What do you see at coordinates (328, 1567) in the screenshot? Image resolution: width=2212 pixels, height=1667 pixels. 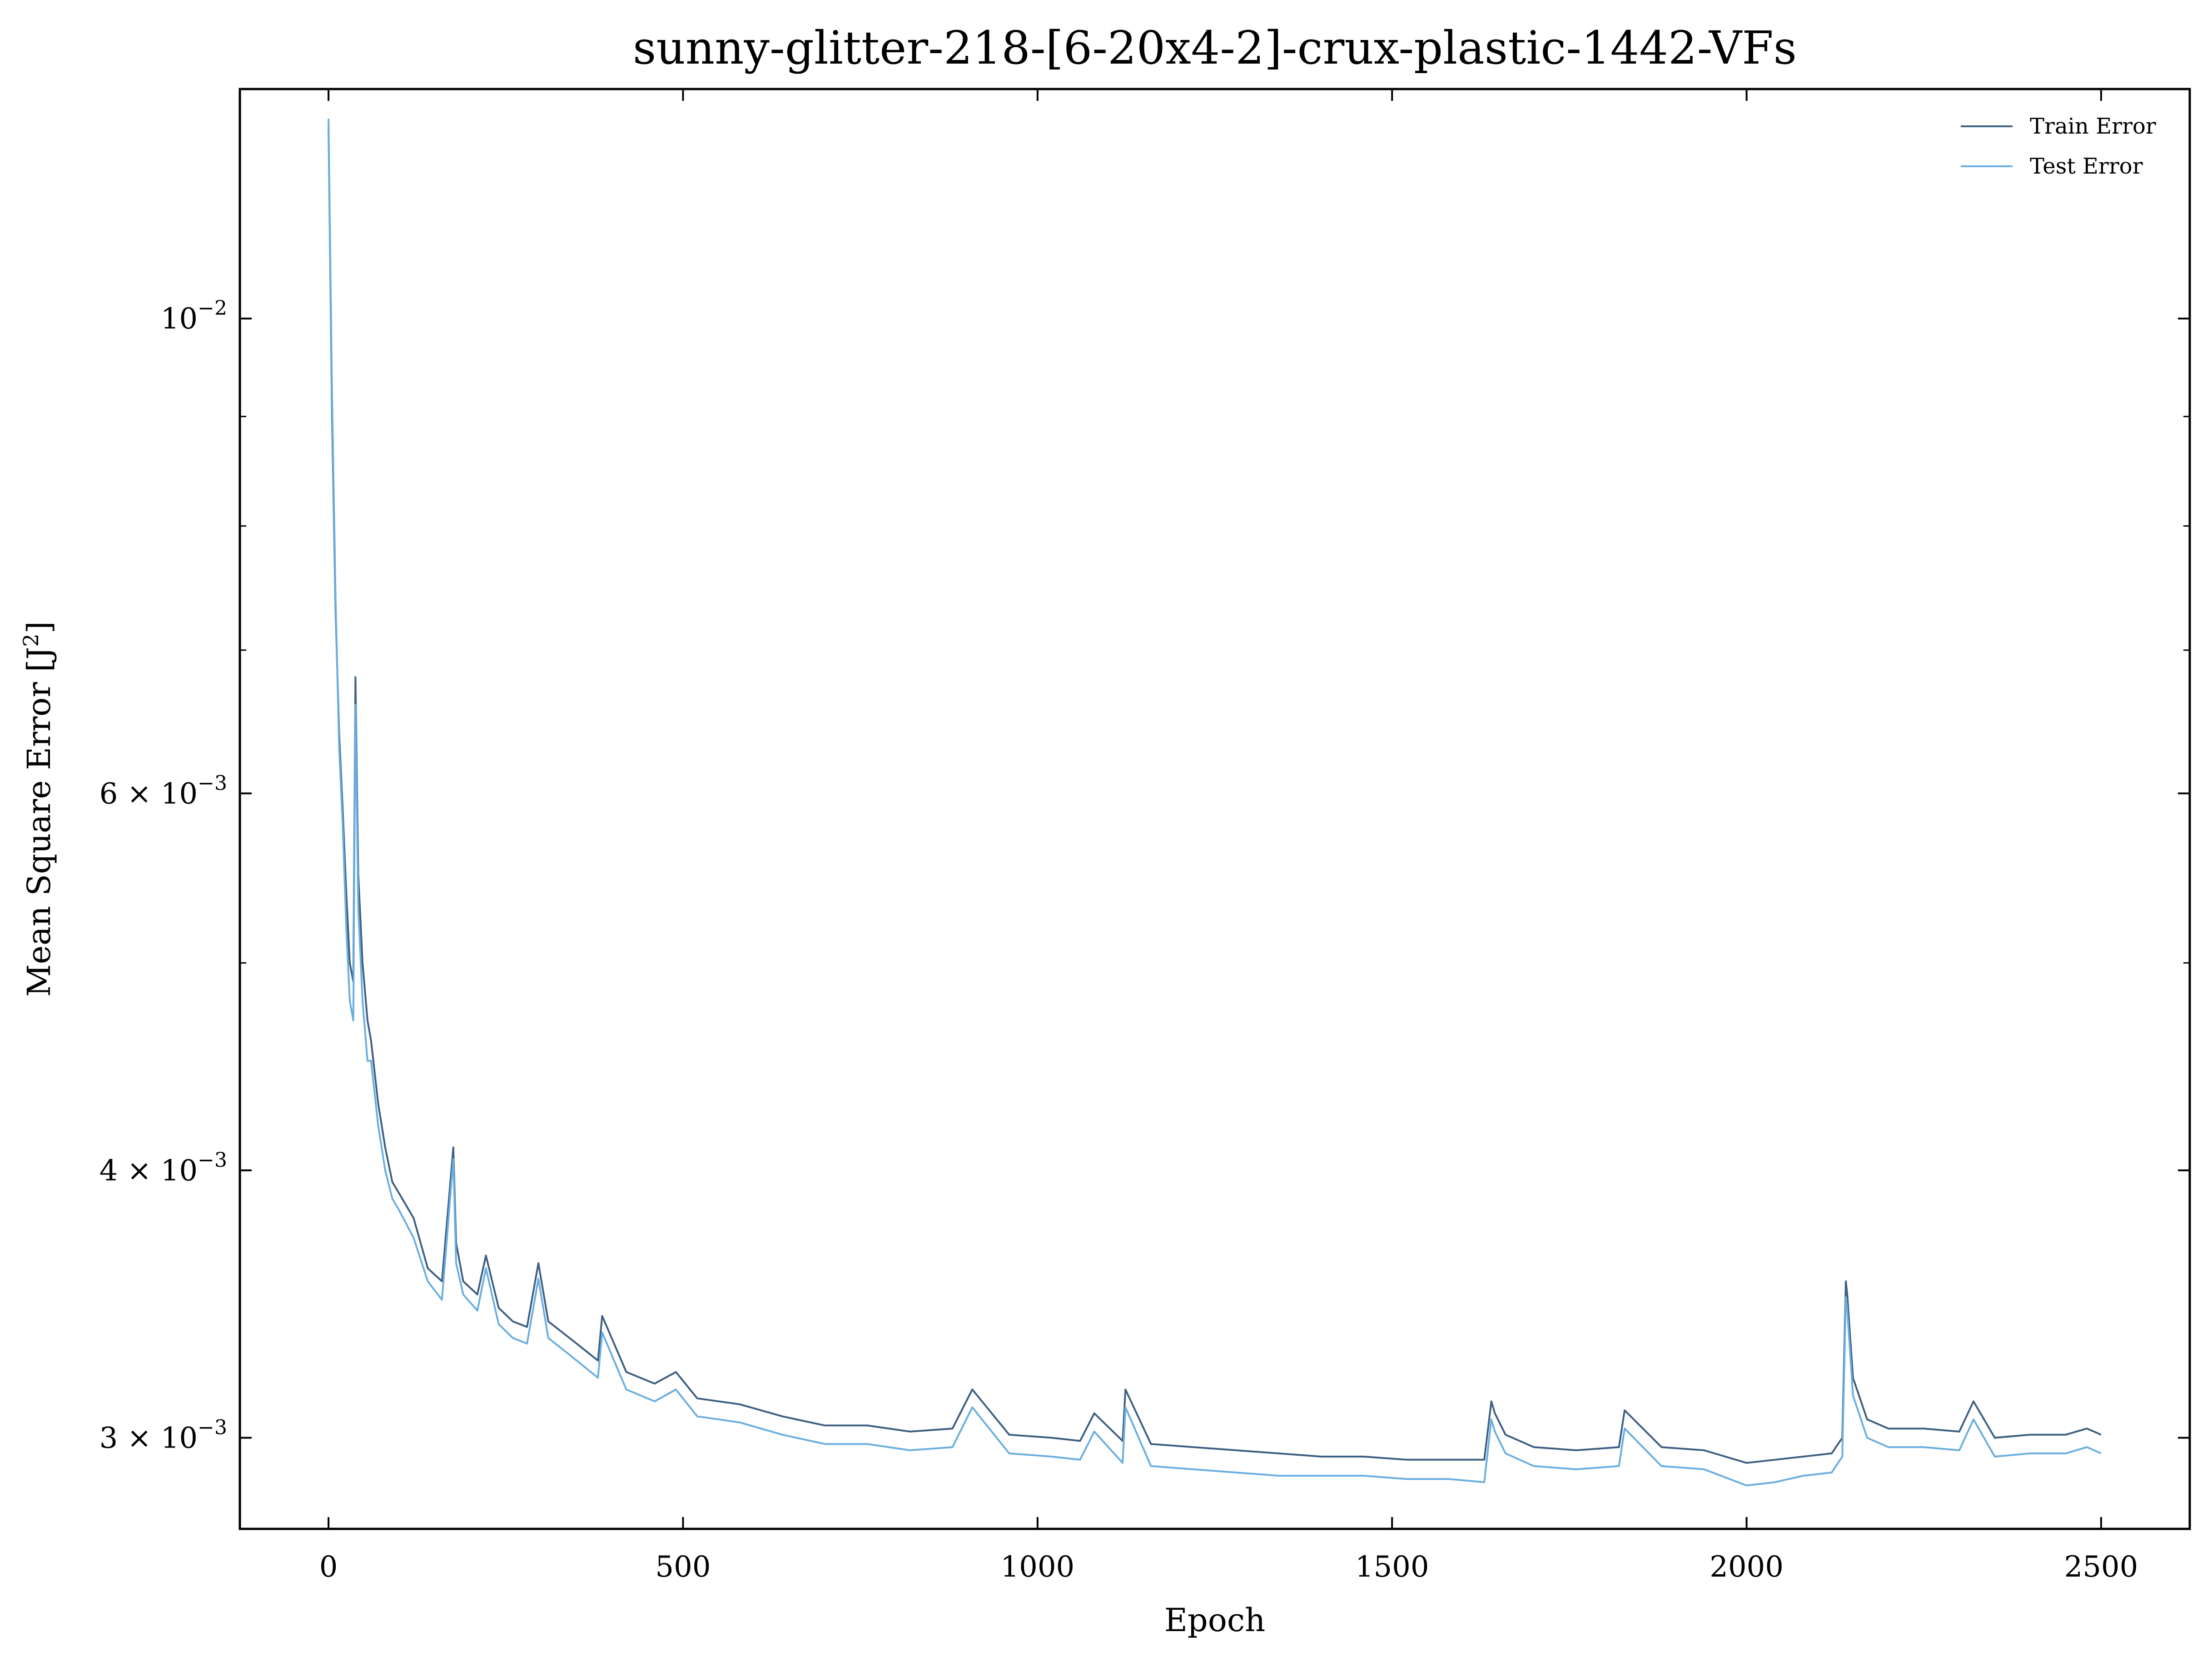 I see `x-tick-label: 0` at bounding box center [328, 1567].